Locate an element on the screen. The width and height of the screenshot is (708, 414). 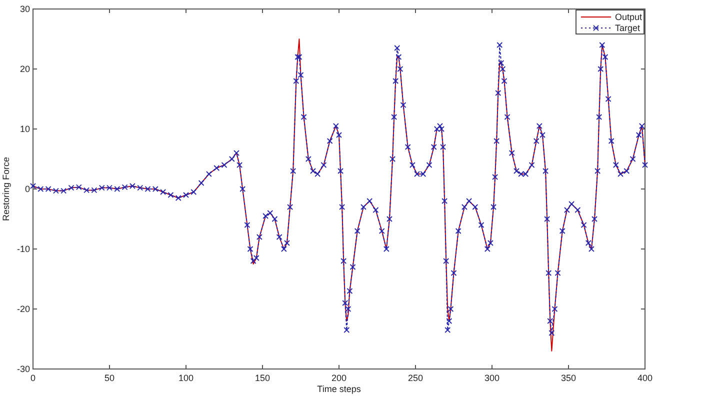
legend-label: Target is located at coordinates (628, 28).